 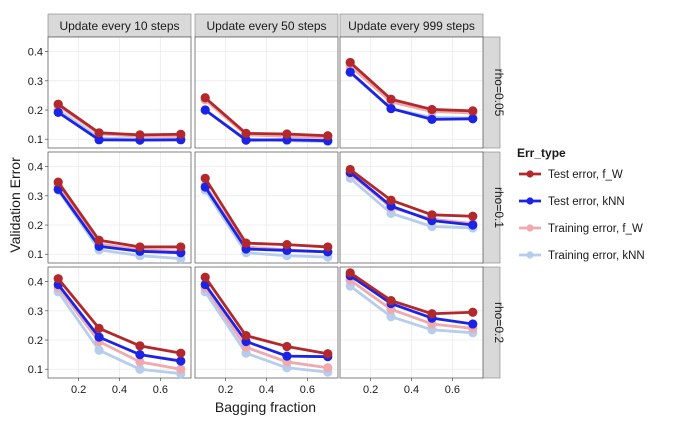 What do you see at coordinates (499, 207) in the screenshot?
I see `row-strip-label: rho=0.1` at bounding box center [499, 207].